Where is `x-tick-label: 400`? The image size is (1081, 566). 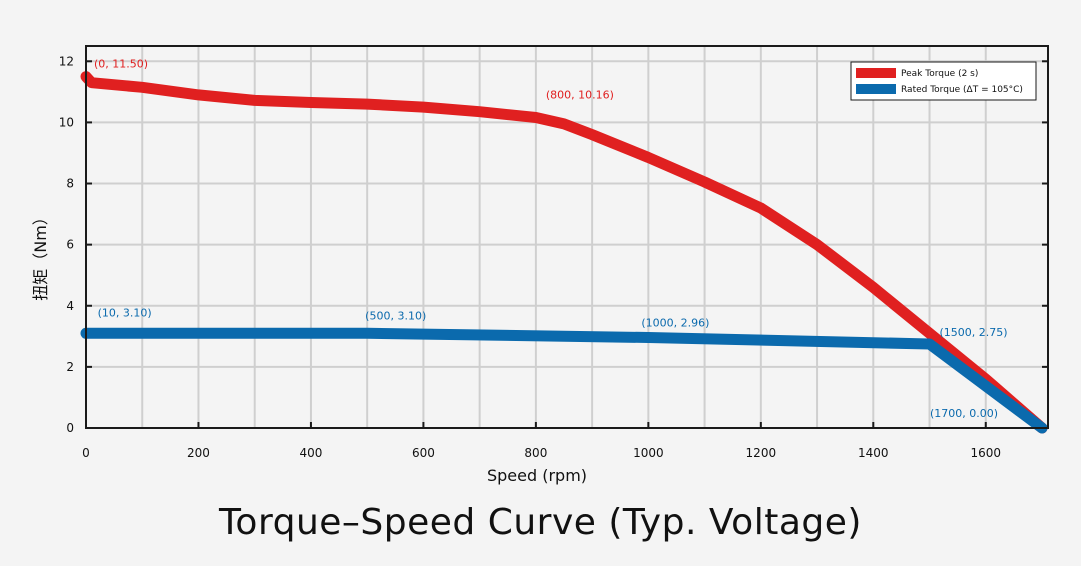
x-tick-label: 400 is located at coordinates (310, 453).